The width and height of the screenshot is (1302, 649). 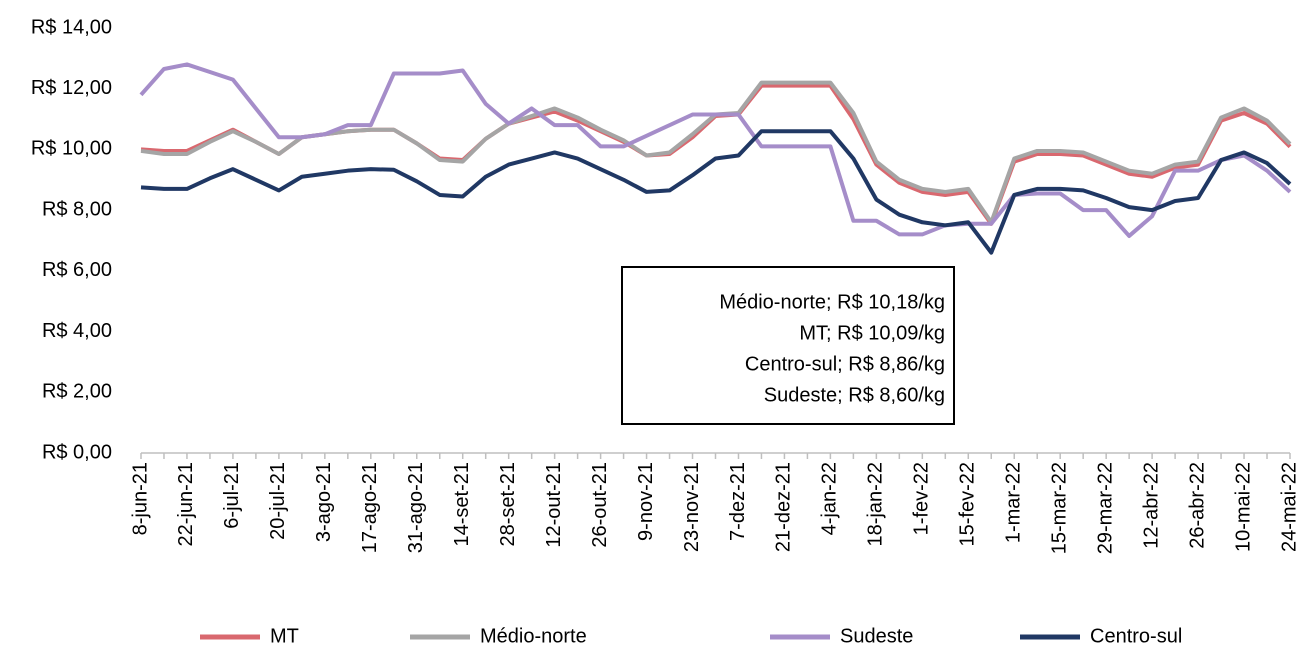 What do you see at coordinates (876, 504) in the screenshot?
I see `x-tick-label: 18-jan-22` at bounding box center [876, 504].